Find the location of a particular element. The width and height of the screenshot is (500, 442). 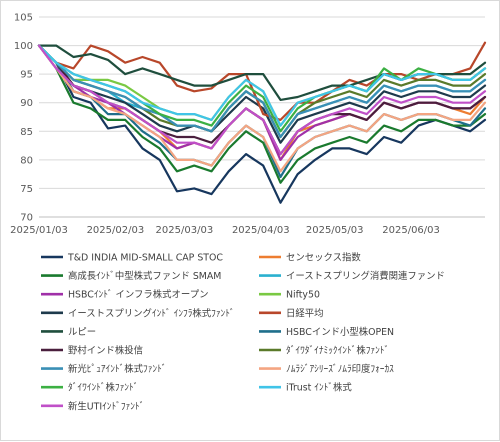

y-tick-label: 90 is located at coordinates (26, 103).